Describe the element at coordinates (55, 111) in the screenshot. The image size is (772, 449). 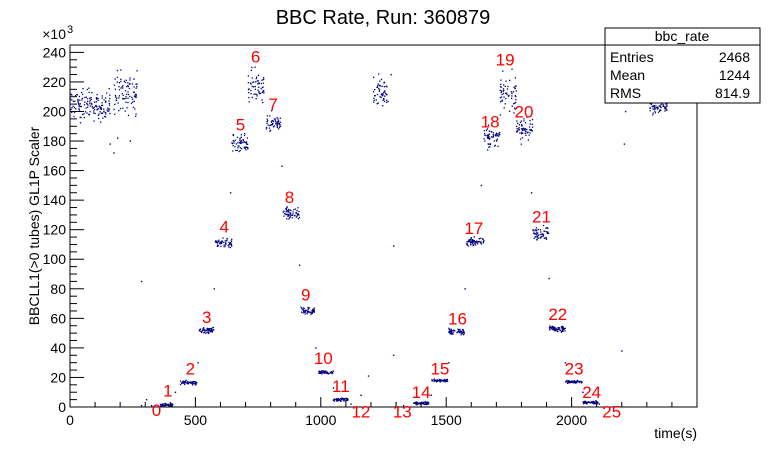
I see `y-tick-label: 200` at that location.